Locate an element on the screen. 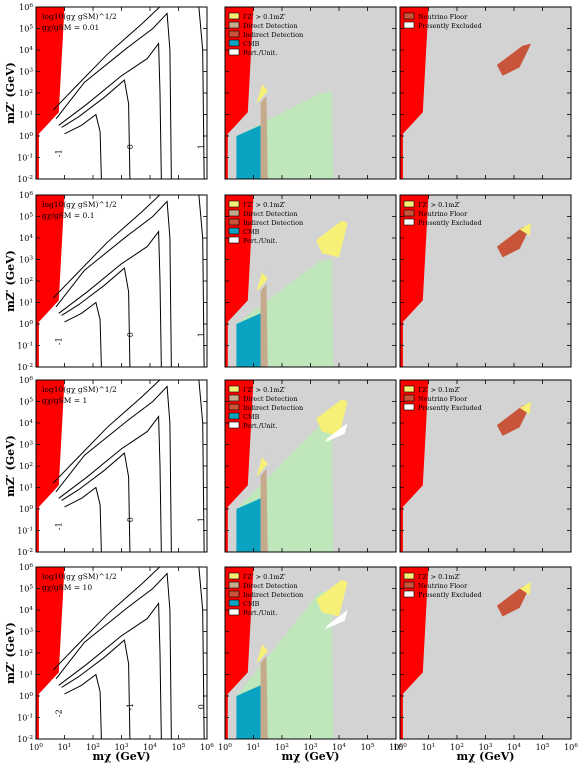 The height and width of the screenshot is (771, 578). y-tick-label: 106 is located at coordinates (26, 380).